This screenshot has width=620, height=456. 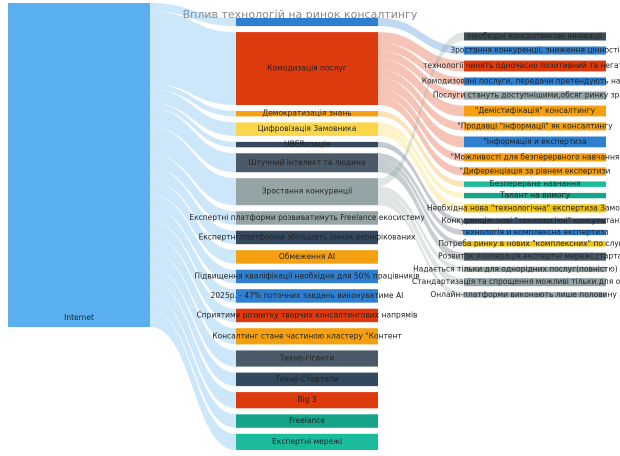 I want to click on node-label: Необхідні консалтингові інновації, so click(x=535, y=35).